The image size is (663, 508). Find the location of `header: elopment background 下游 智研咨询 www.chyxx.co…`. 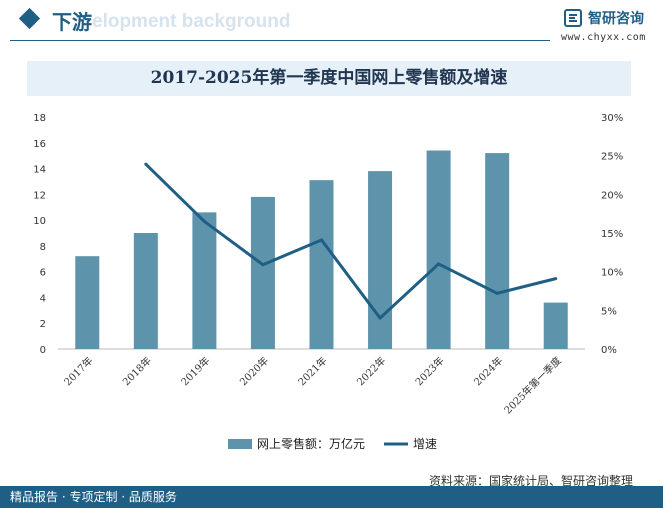

header: elopment background 下游 智研咨询 www.chyxx.co… is located at coordinates (331, 22).